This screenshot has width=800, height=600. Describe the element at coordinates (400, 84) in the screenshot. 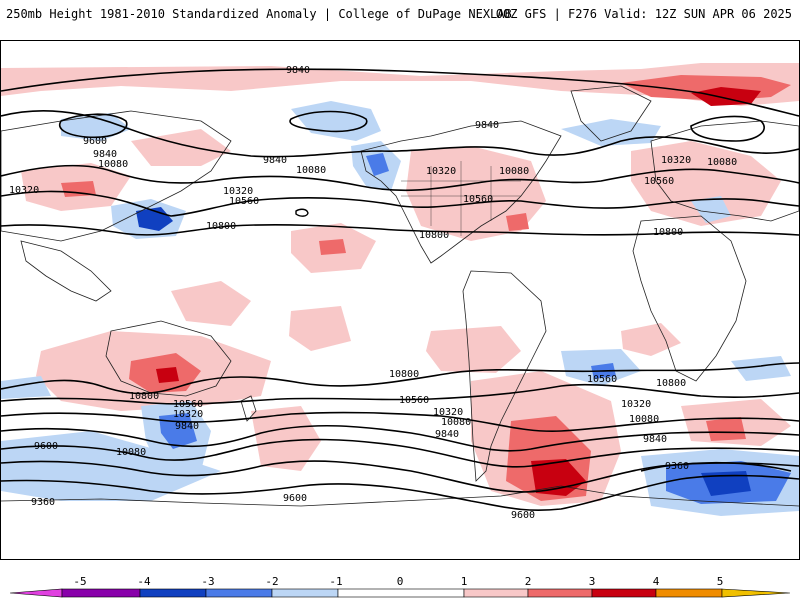

I see `anomaly-pos1-arctic` at that location.